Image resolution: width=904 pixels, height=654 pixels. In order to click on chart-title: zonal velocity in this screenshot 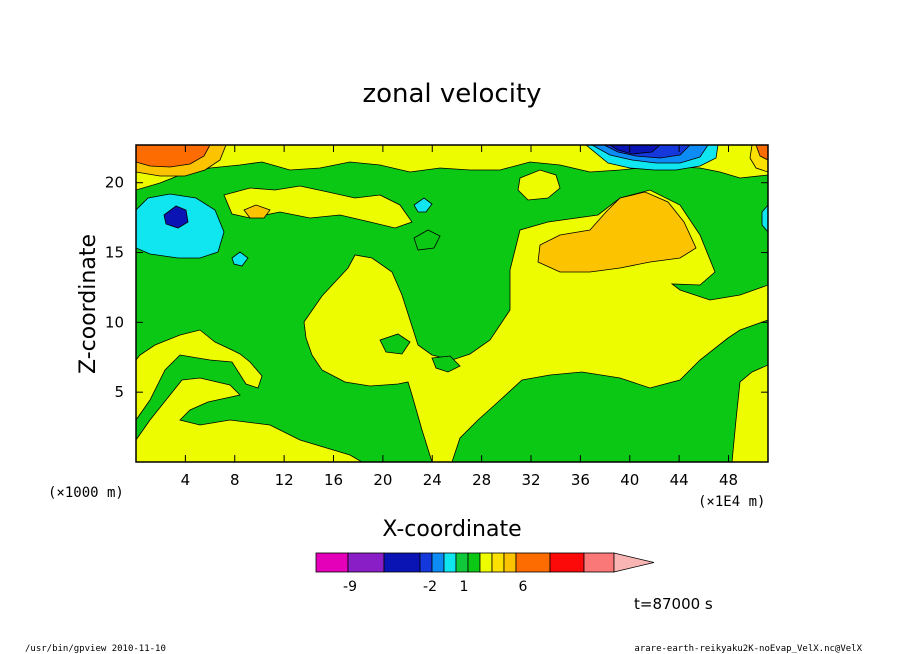, I will do `click(451, 94)`.